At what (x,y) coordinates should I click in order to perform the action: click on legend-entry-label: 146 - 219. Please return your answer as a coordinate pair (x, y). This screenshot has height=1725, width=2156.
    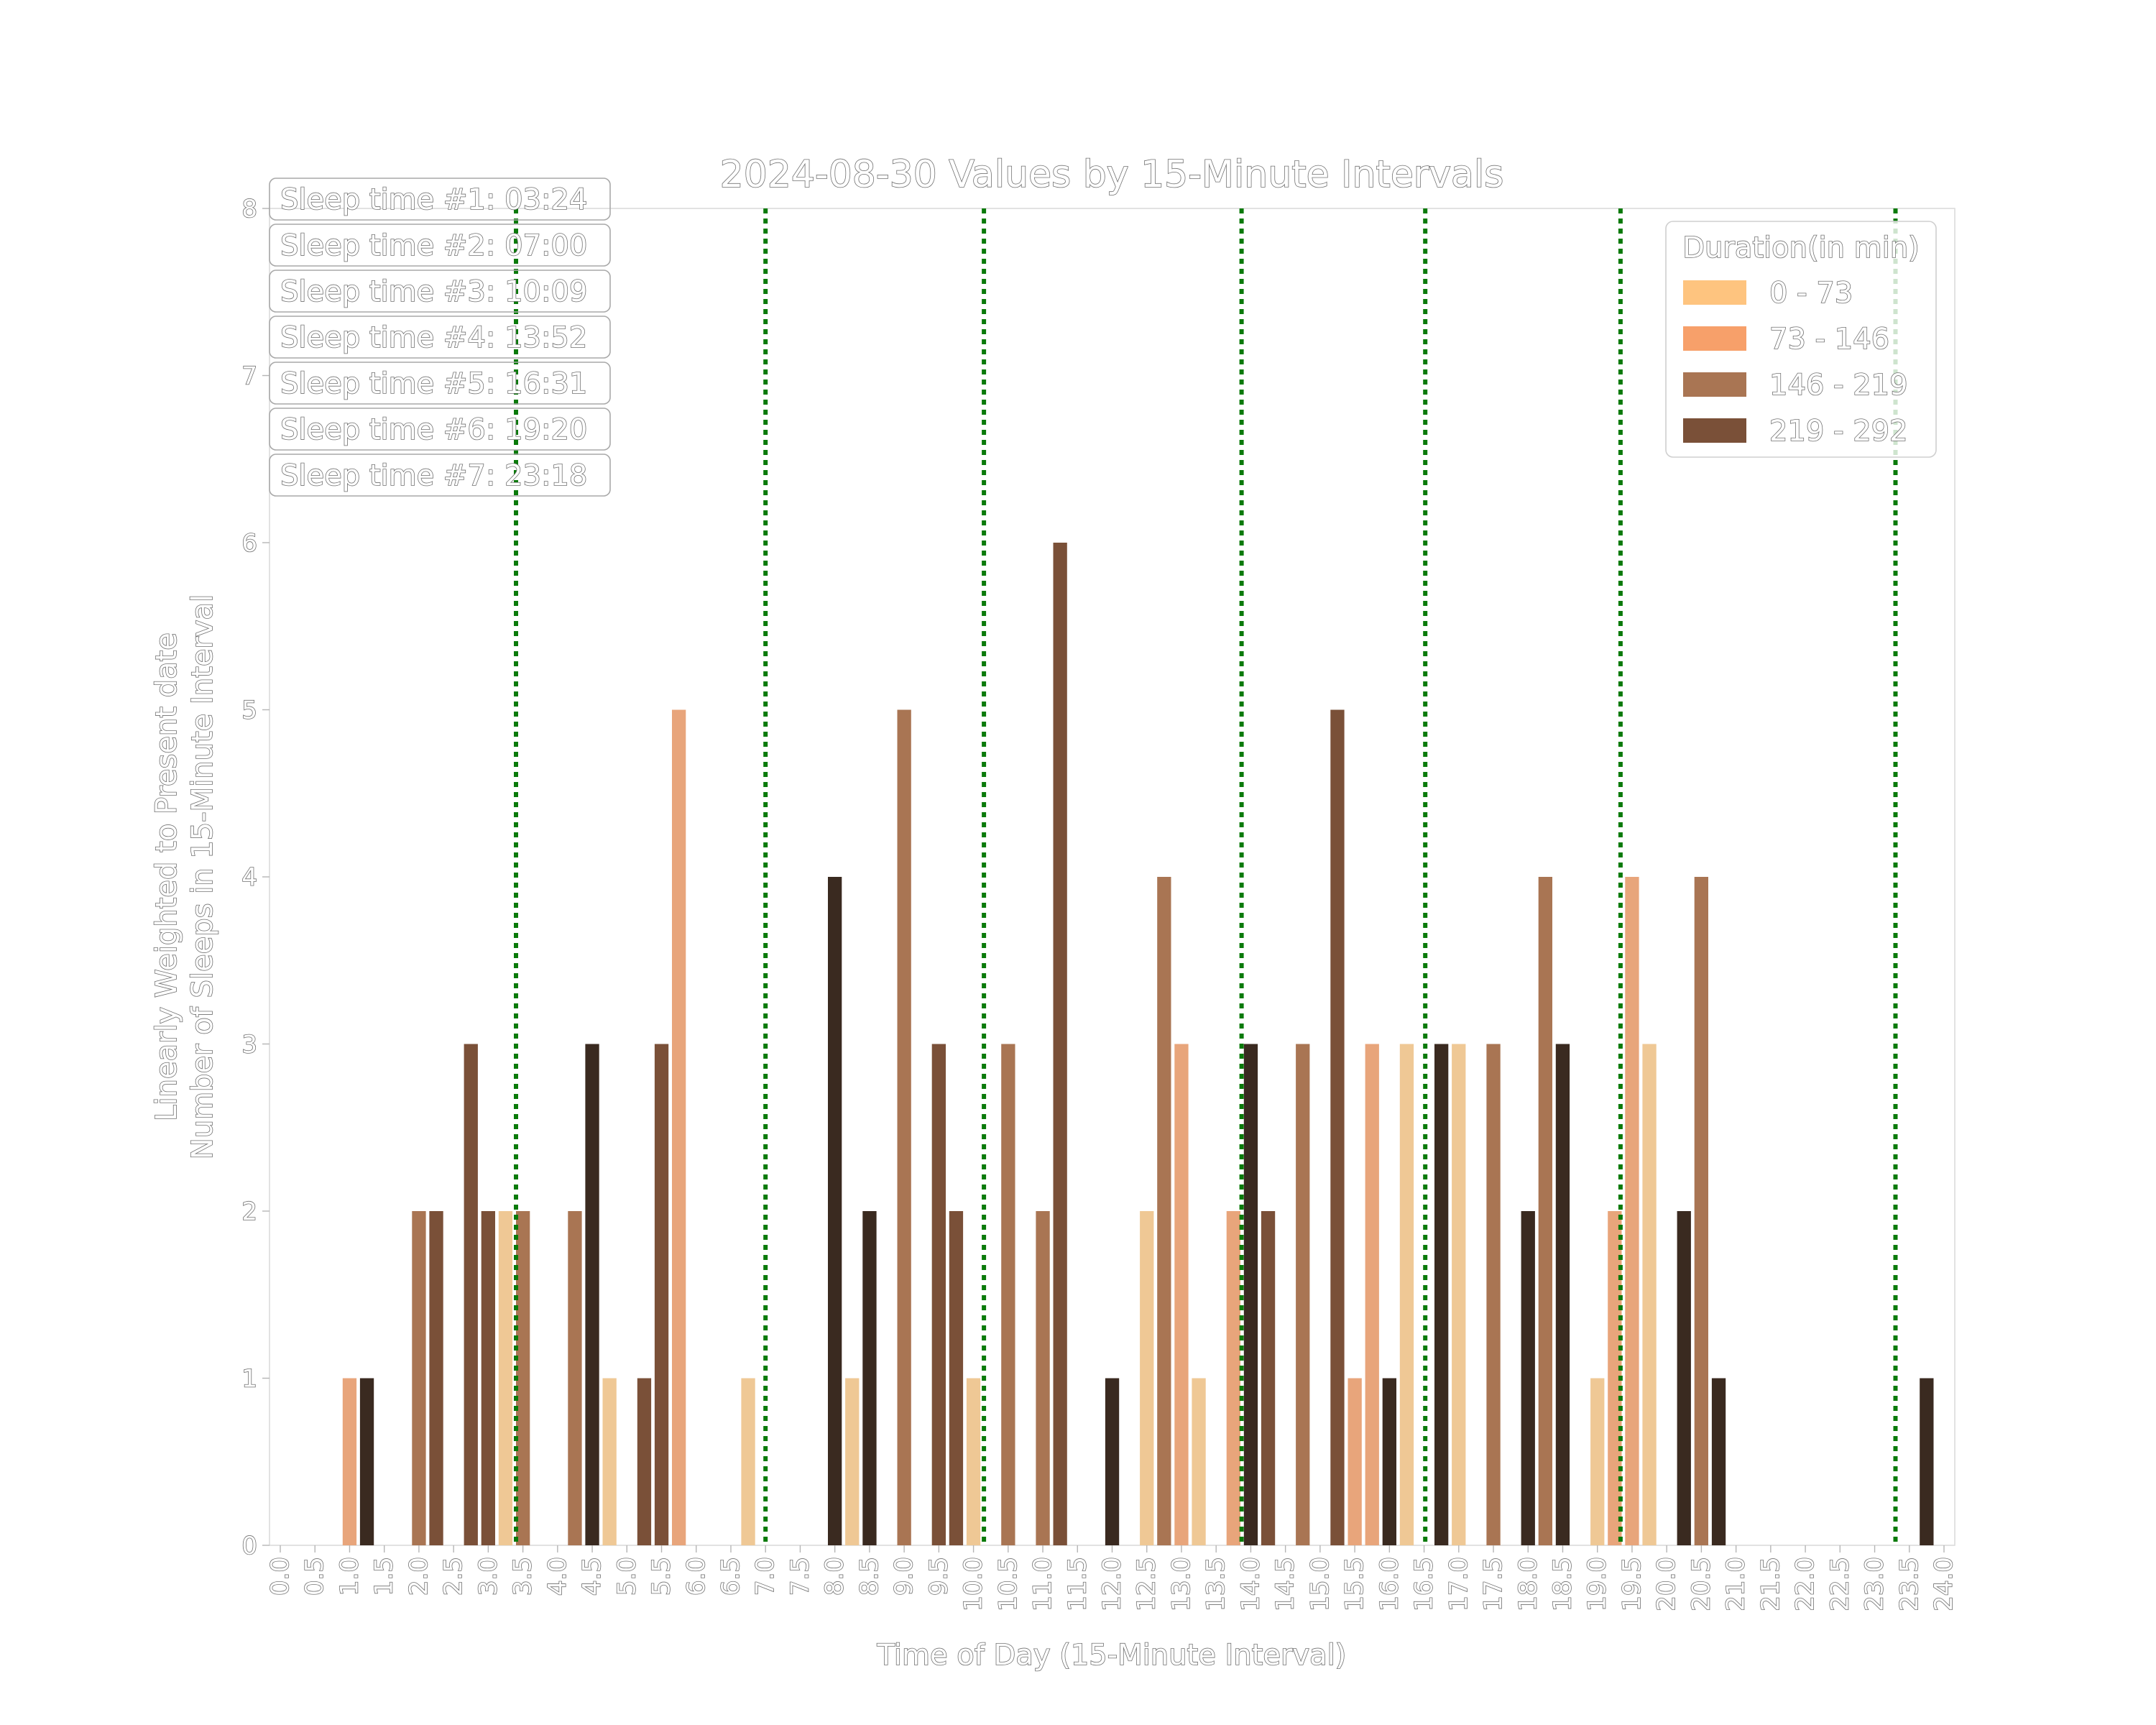
    Looking at the image, I should click on (1838, 385).